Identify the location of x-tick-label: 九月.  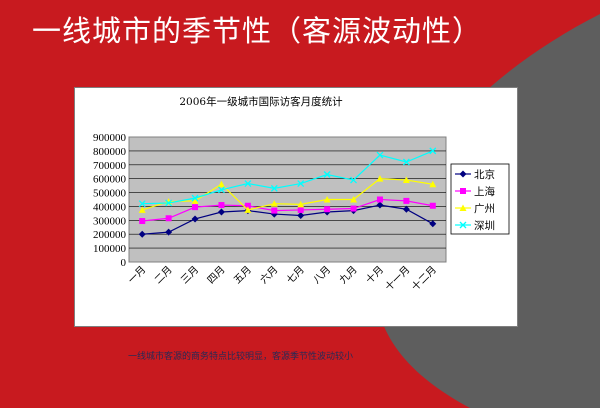
(348, 275).